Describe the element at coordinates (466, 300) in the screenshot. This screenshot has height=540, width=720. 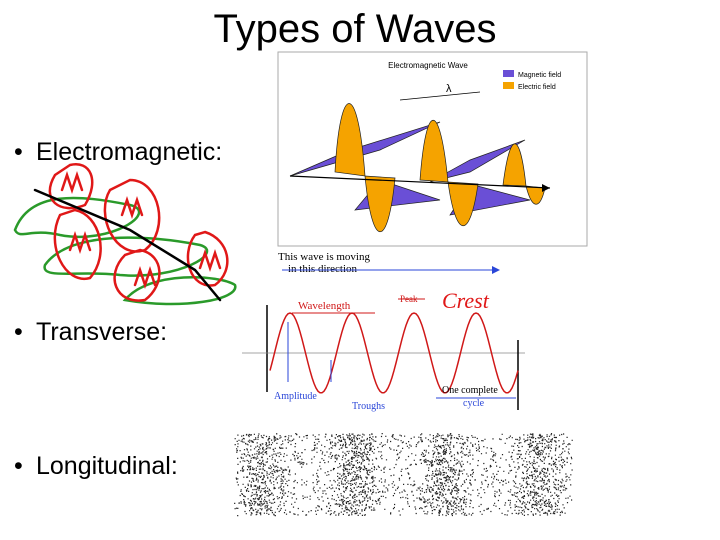
I see `label-crest: Crest` at that location.